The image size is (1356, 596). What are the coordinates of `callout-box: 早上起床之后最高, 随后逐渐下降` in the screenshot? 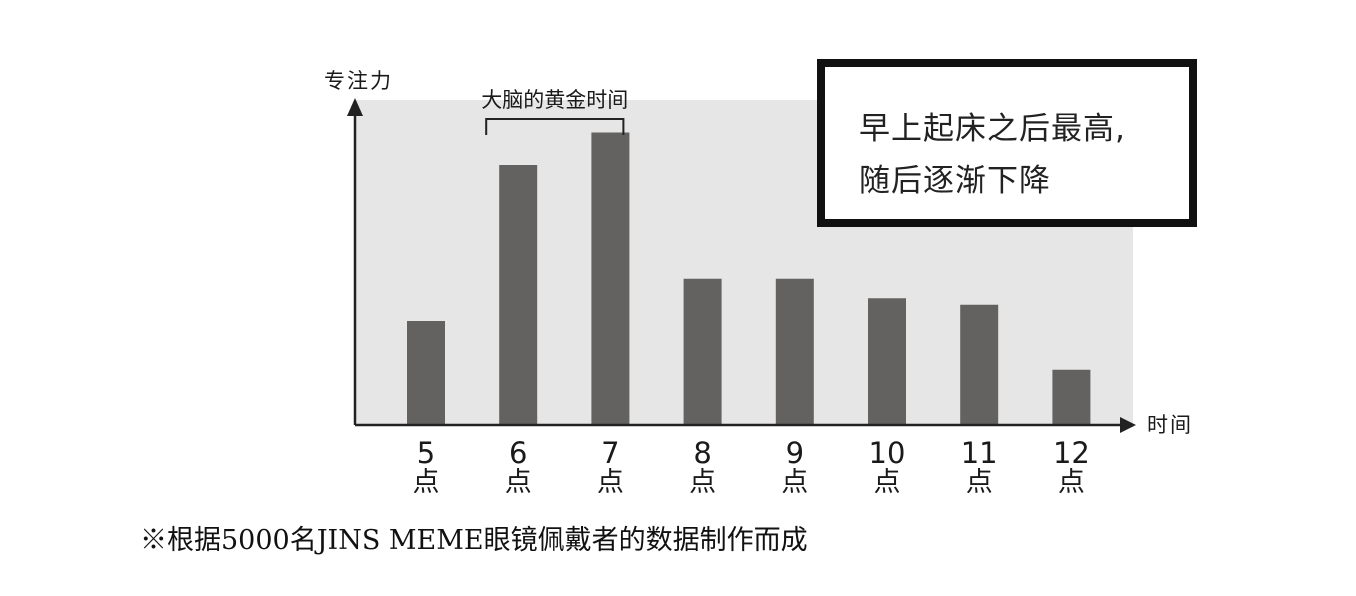 It's located at (1007, 143).